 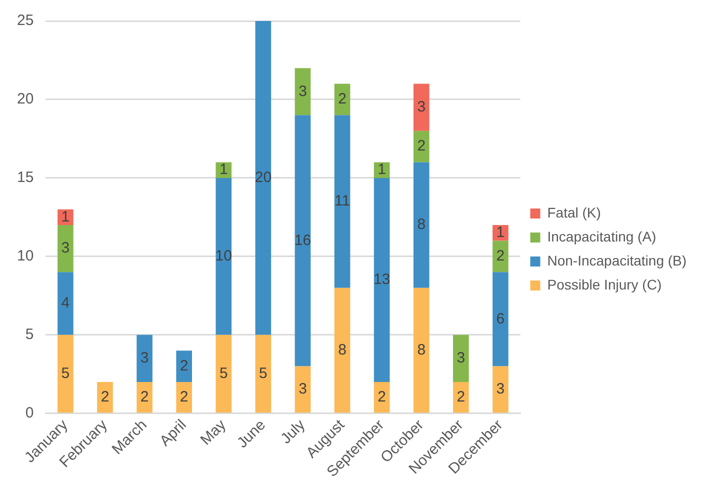 I want to click on legend-label: Non-Incapacitating (B), so click(x=617, y=260).